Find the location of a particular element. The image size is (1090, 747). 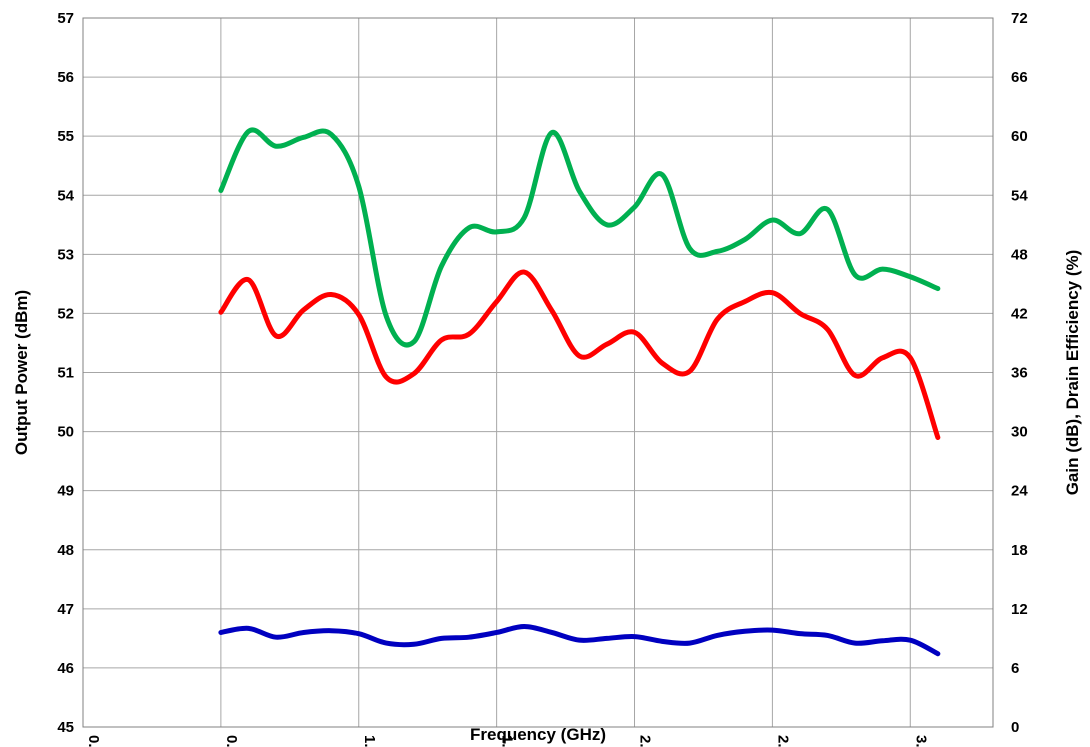

y2-tick-label: 60 is located at coordinates (1019, 136).